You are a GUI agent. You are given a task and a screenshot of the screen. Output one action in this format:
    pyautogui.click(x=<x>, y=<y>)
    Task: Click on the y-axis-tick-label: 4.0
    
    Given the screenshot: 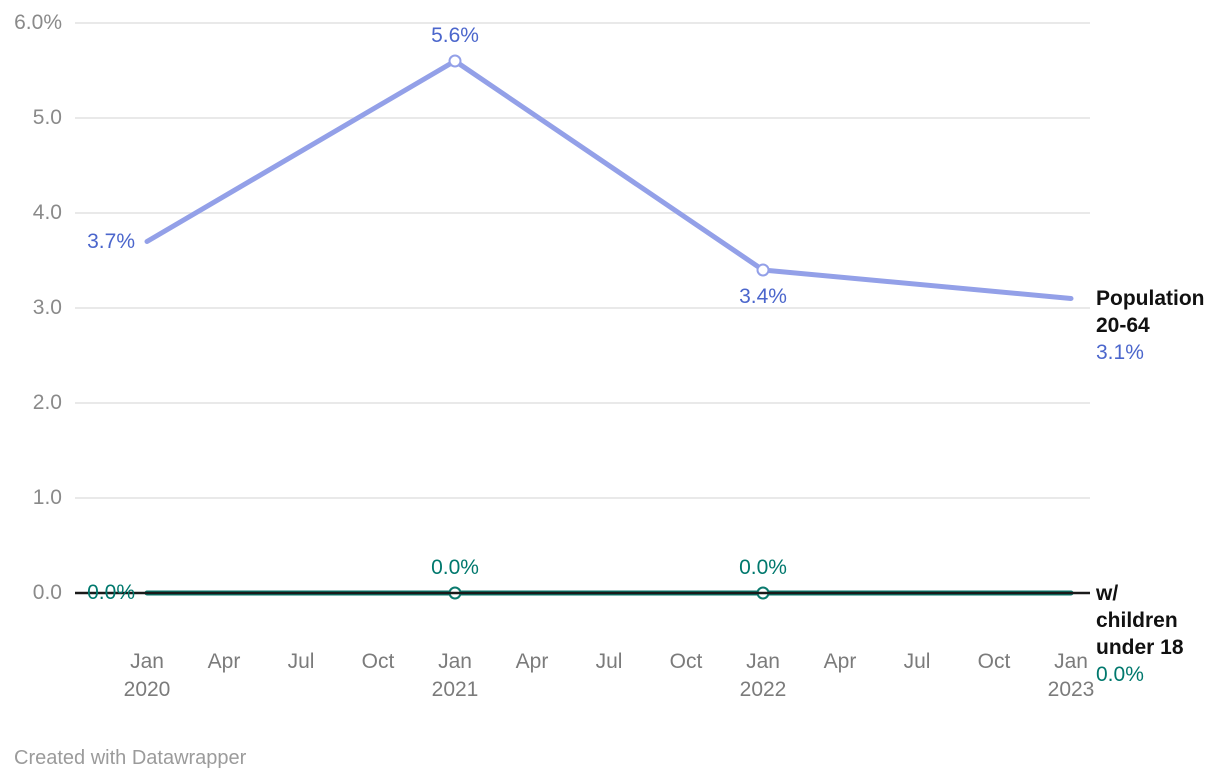 What is the action you would take?
    pyautogui.click(x=47, y=212)
    